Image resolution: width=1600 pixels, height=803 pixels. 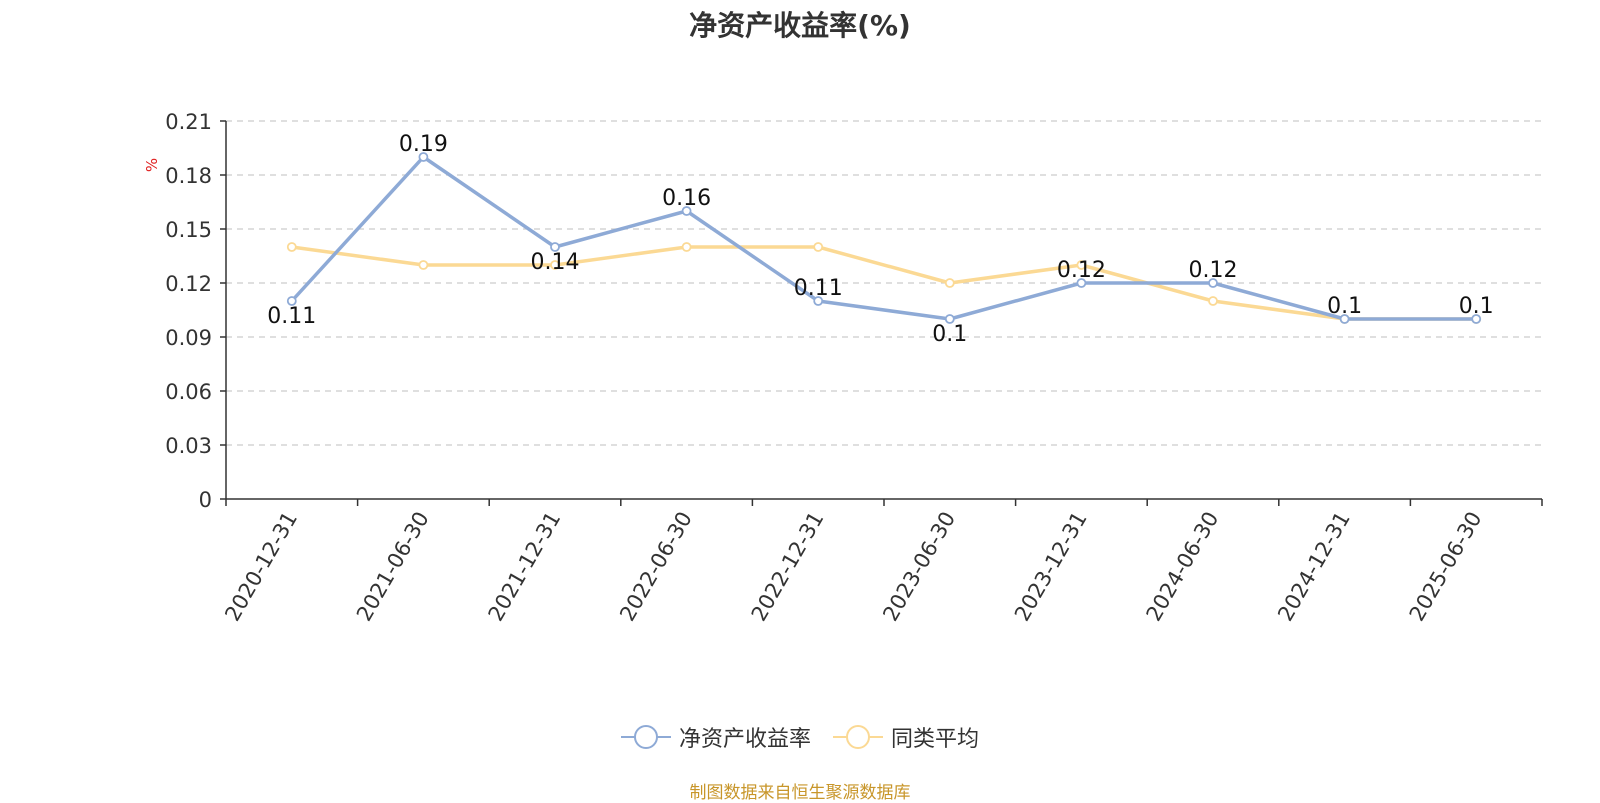 I want to click on legend-item: 同类平均, so click(x=906, y=737).